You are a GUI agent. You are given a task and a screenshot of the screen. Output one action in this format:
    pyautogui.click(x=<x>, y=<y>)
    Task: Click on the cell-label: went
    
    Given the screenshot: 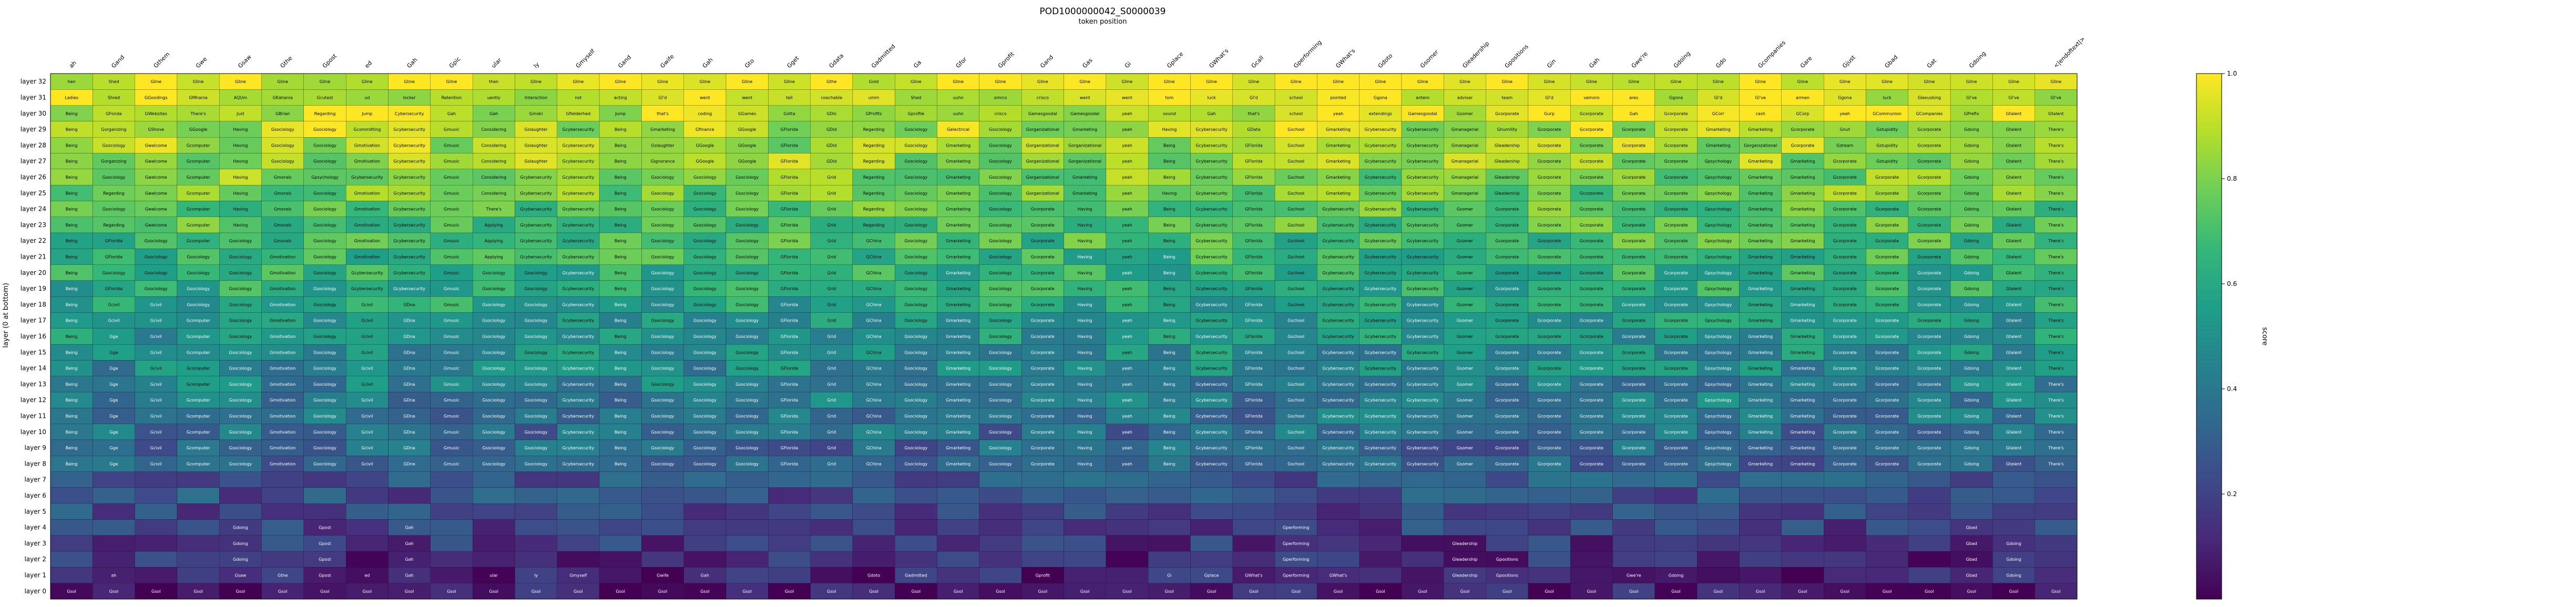 What is the action you would take?
    pyautogui.click(x=747, y=97)
    